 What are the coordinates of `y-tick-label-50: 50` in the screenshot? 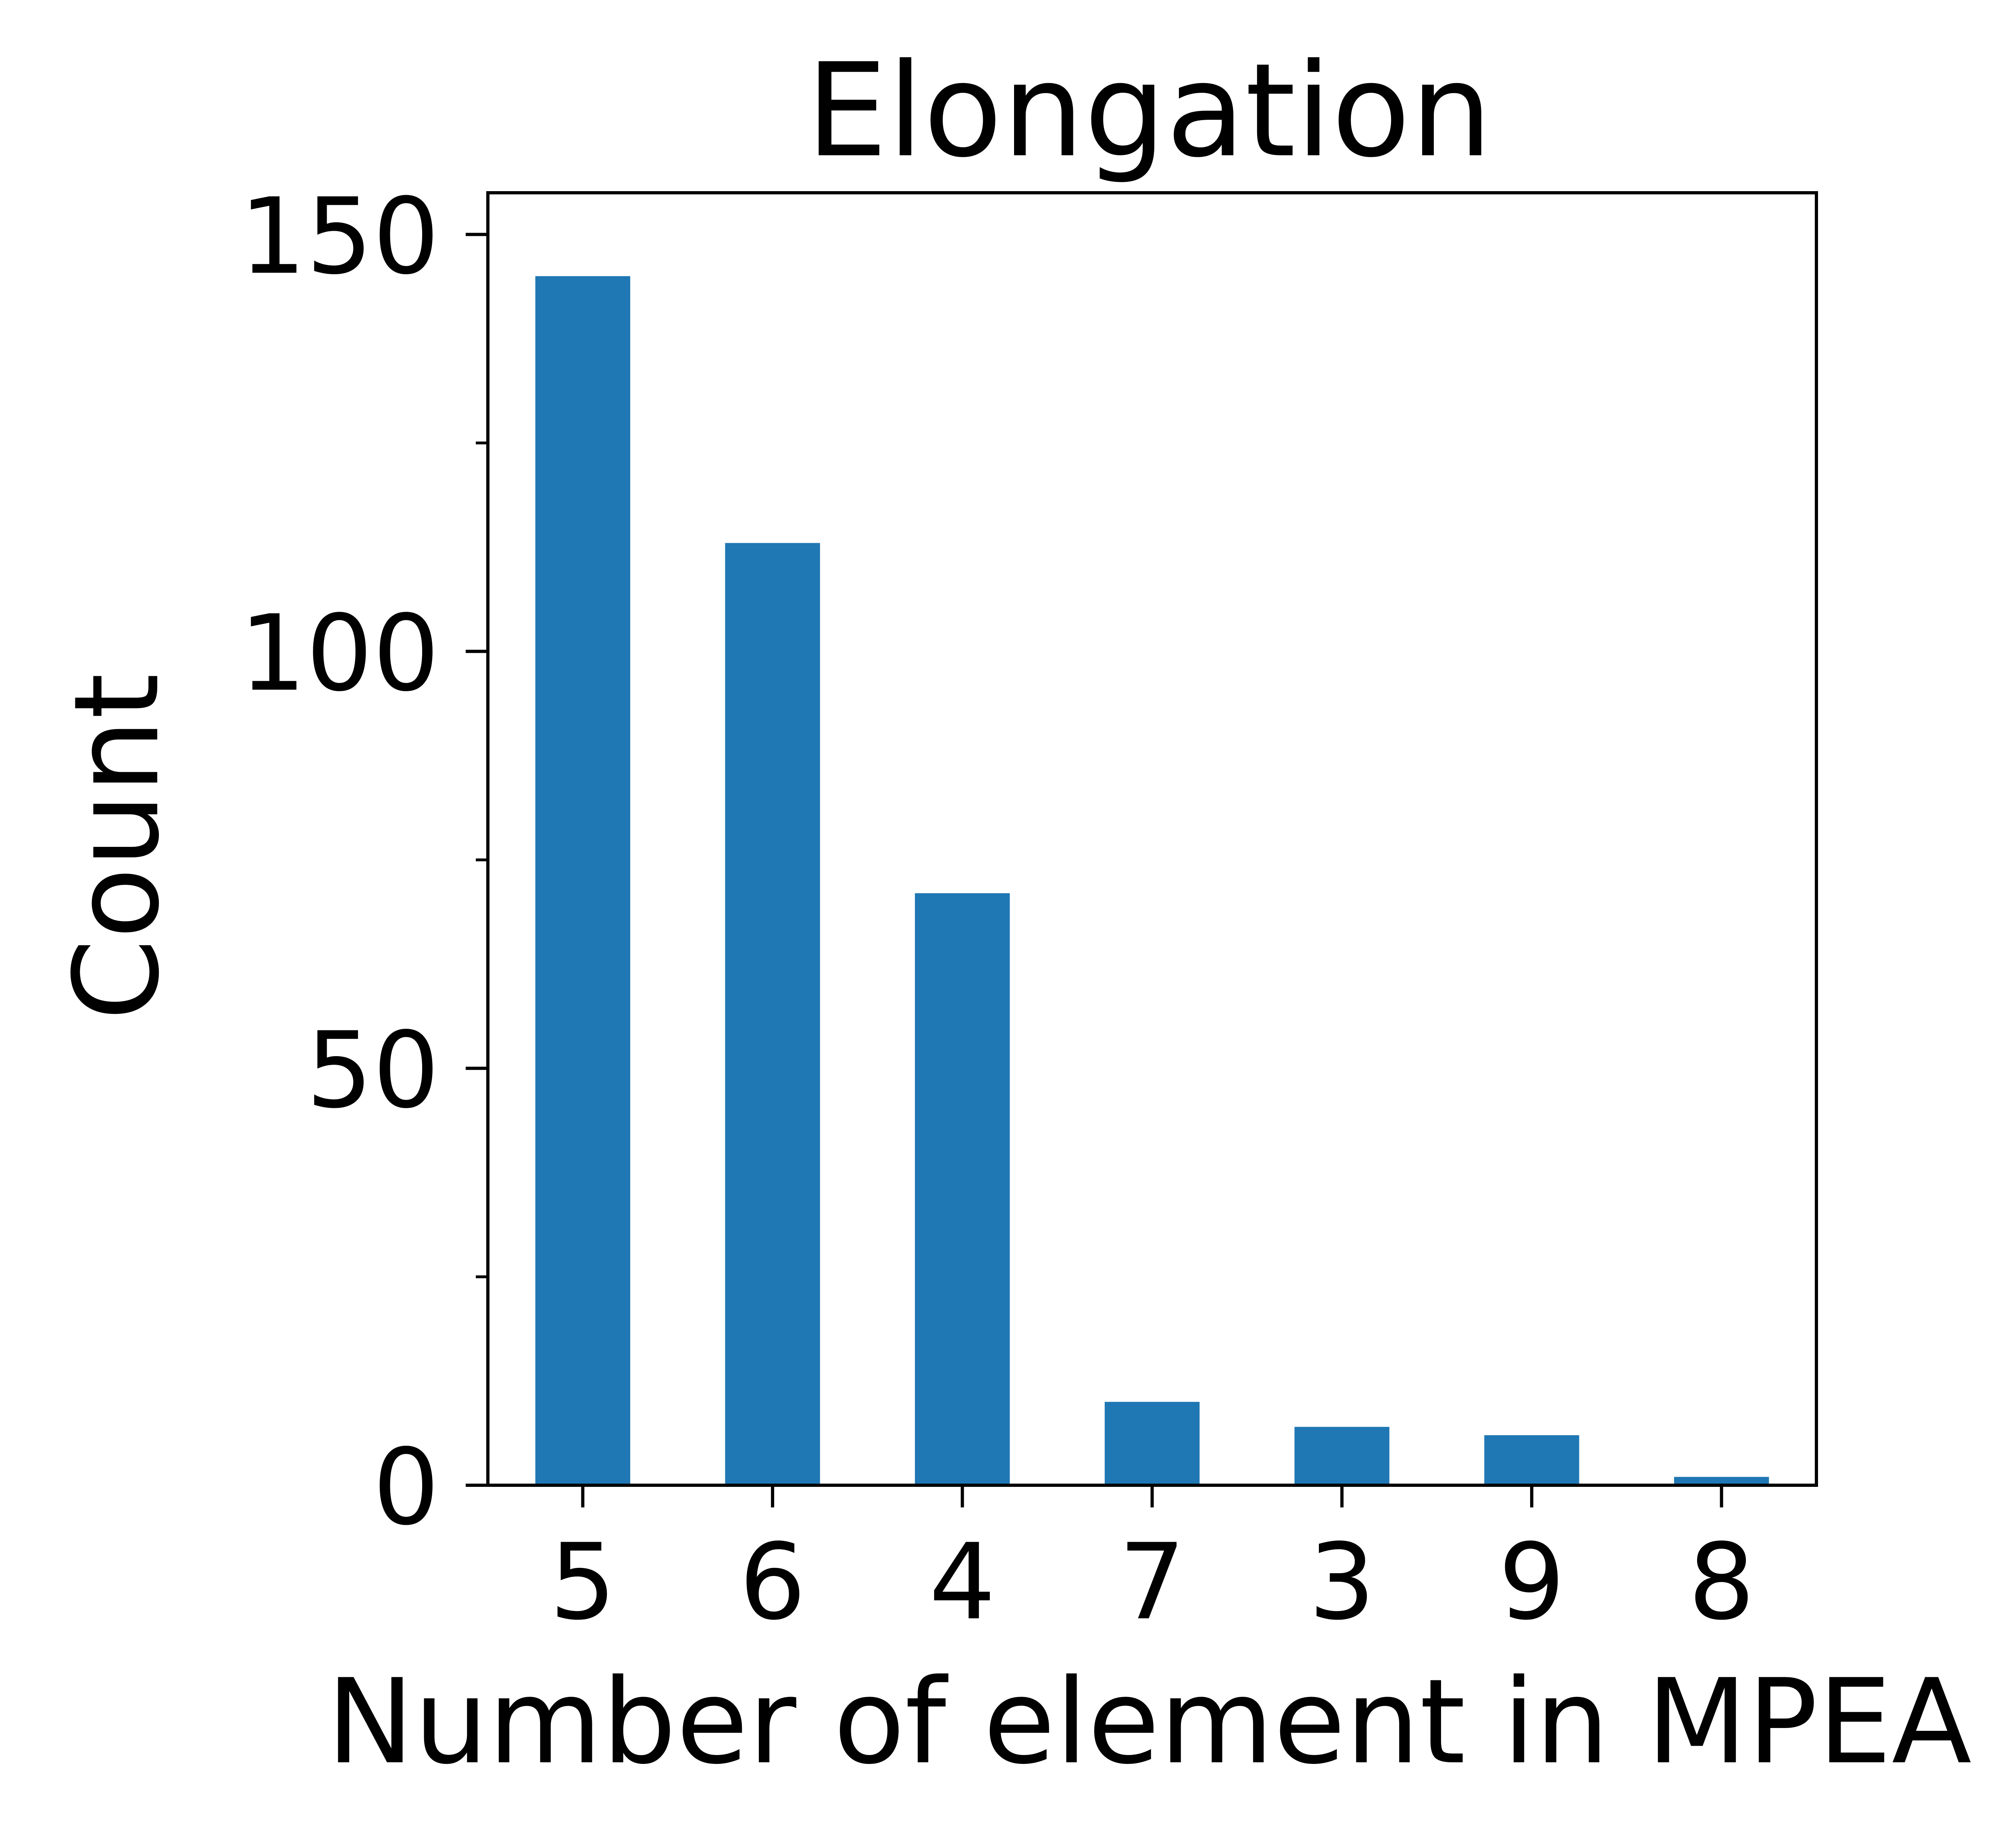 It's located at (372, 1071).